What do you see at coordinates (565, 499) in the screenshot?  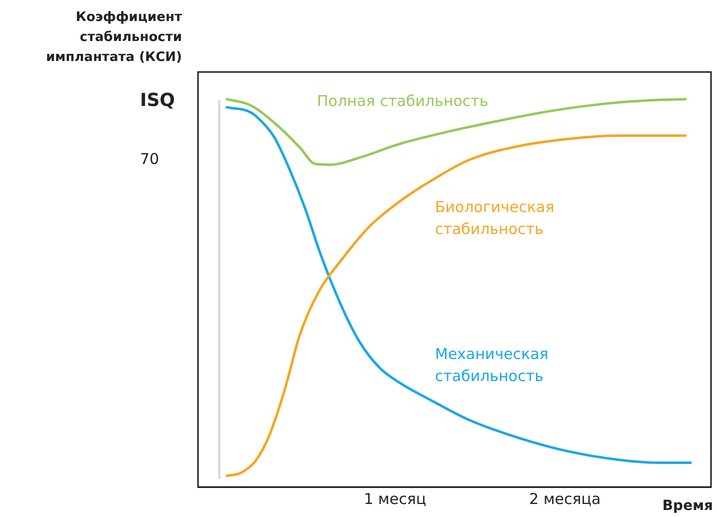 I see `x-tick-label: 2 месяца` at bounding box center [565, 499].